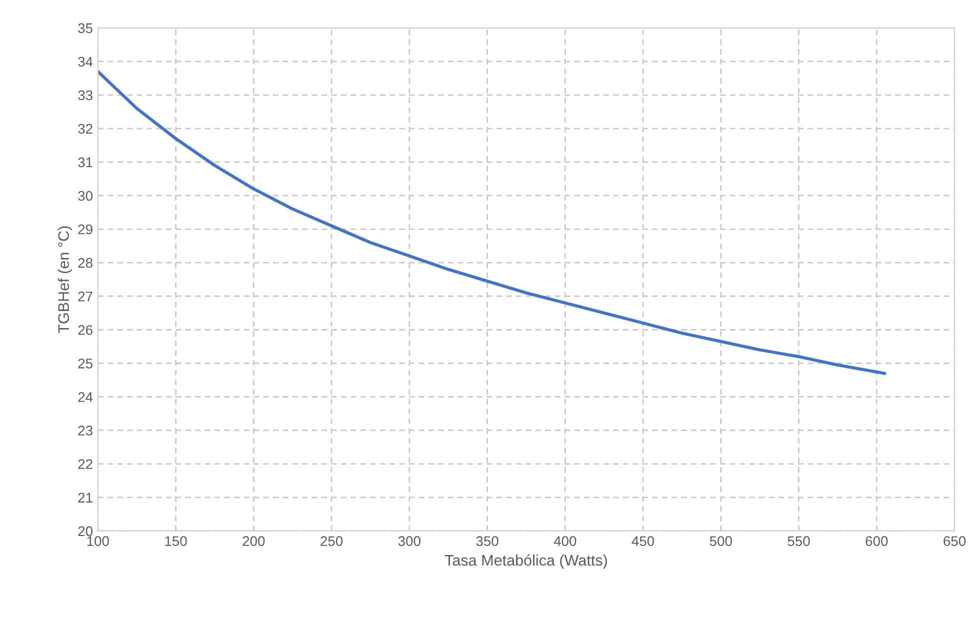 This screenshot has height=621, width=979. Describe the element at coordinates (253, 541) in the screenshot. I see `x-tick-label: 200` at that location.